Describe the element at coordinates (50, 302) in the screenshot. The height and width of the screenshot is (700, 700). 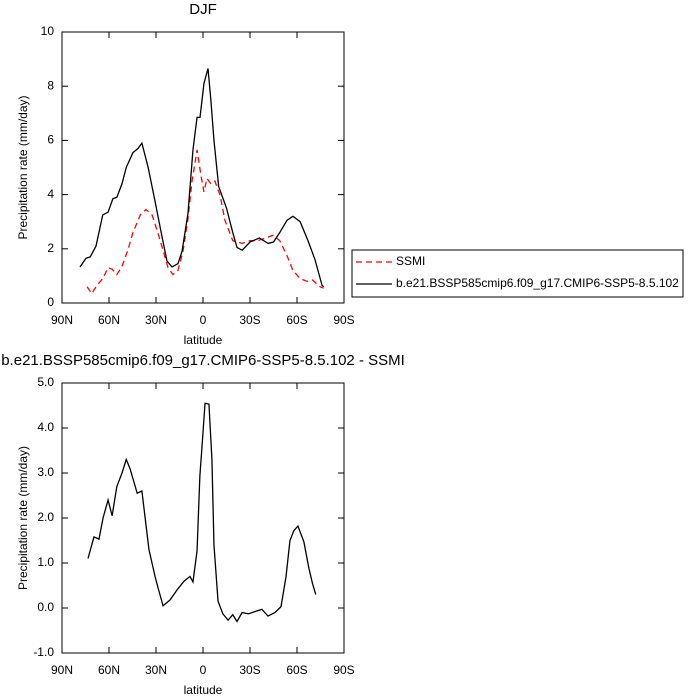
I see `y-tick-label: 0` at that location.